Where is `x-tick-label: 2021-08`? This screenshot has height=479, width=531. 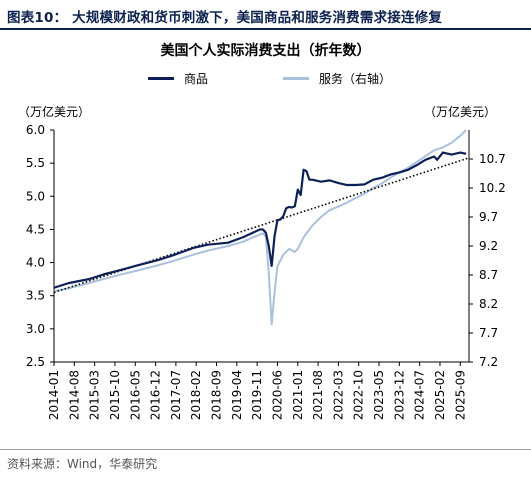 x-tick-label: 2021-08 is located at coordinates (318, 395).